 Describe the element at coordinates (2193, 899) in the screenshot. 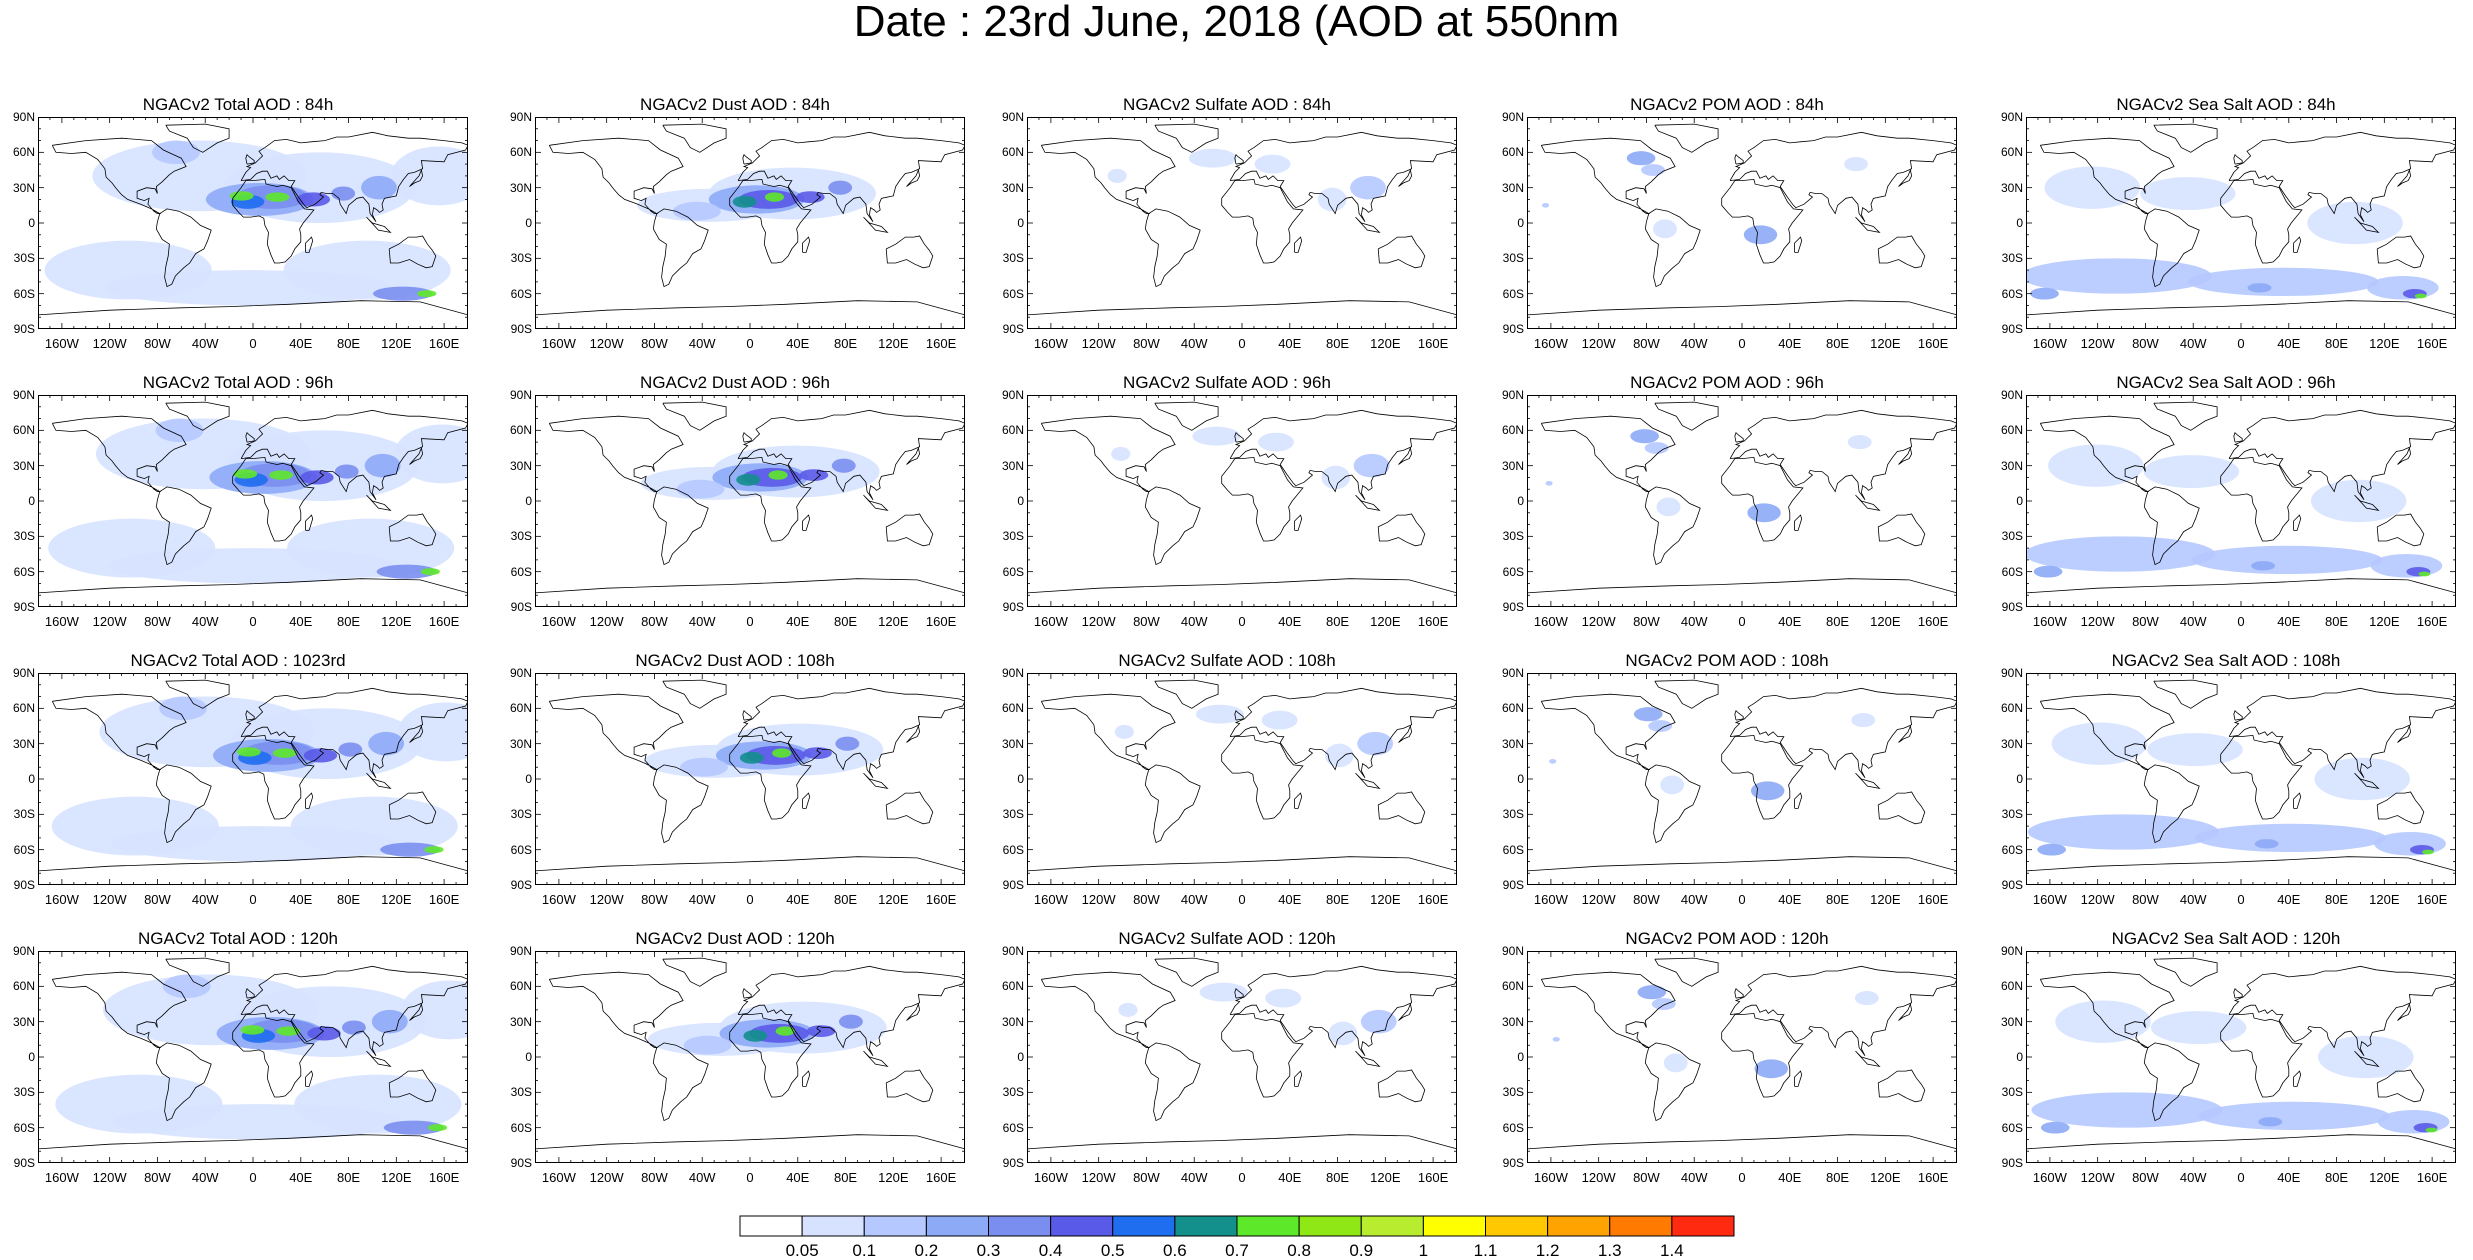

I see `lon-tick-label: 40W` at that location.